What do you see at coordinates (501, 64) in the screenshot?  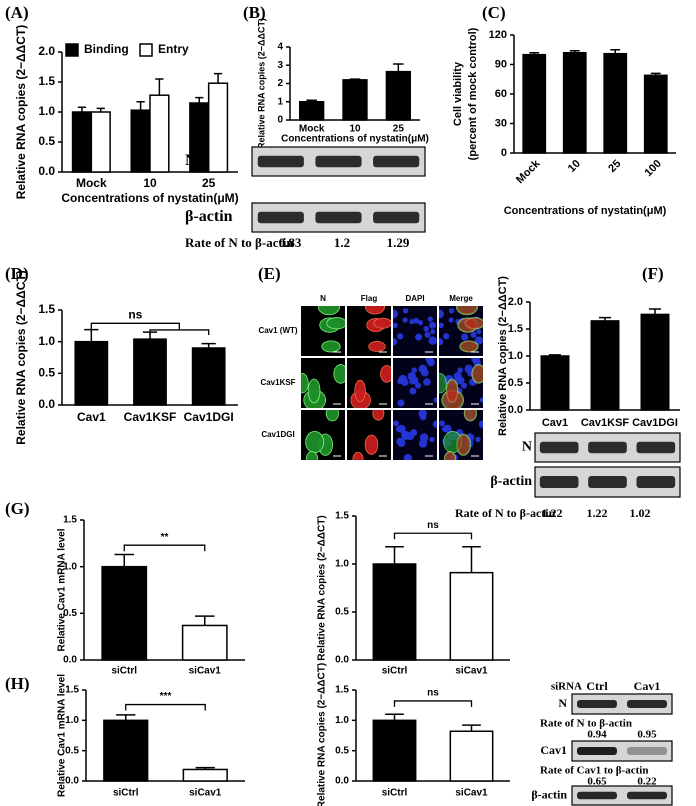 I see `y-tick-label: 90` at bounding box center [501, 64].